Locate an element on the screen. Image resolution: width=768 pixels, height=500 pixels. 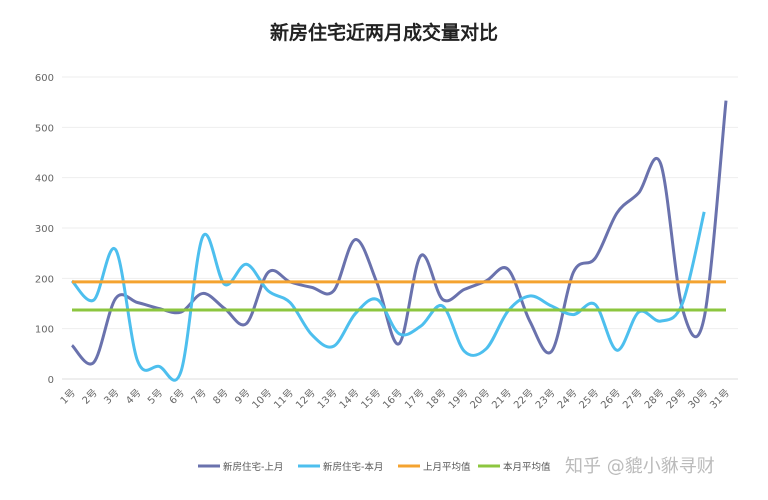
x-tick-label: 29号 is located at coordinates (676, 399).